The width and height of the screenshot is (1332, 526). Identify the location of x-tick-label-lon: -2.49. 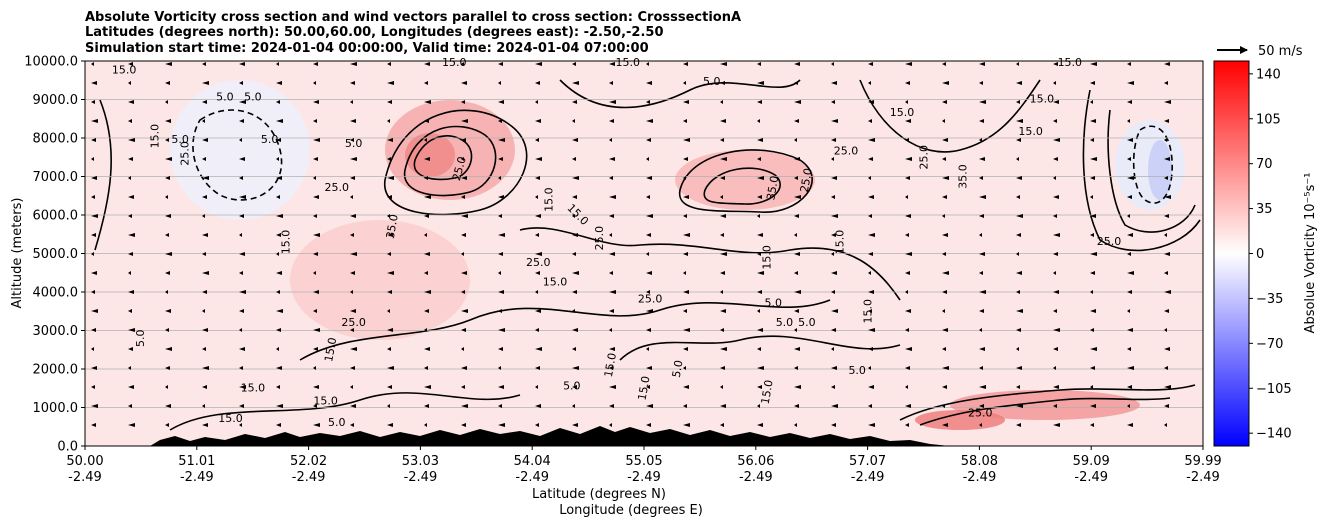
(756, 477).